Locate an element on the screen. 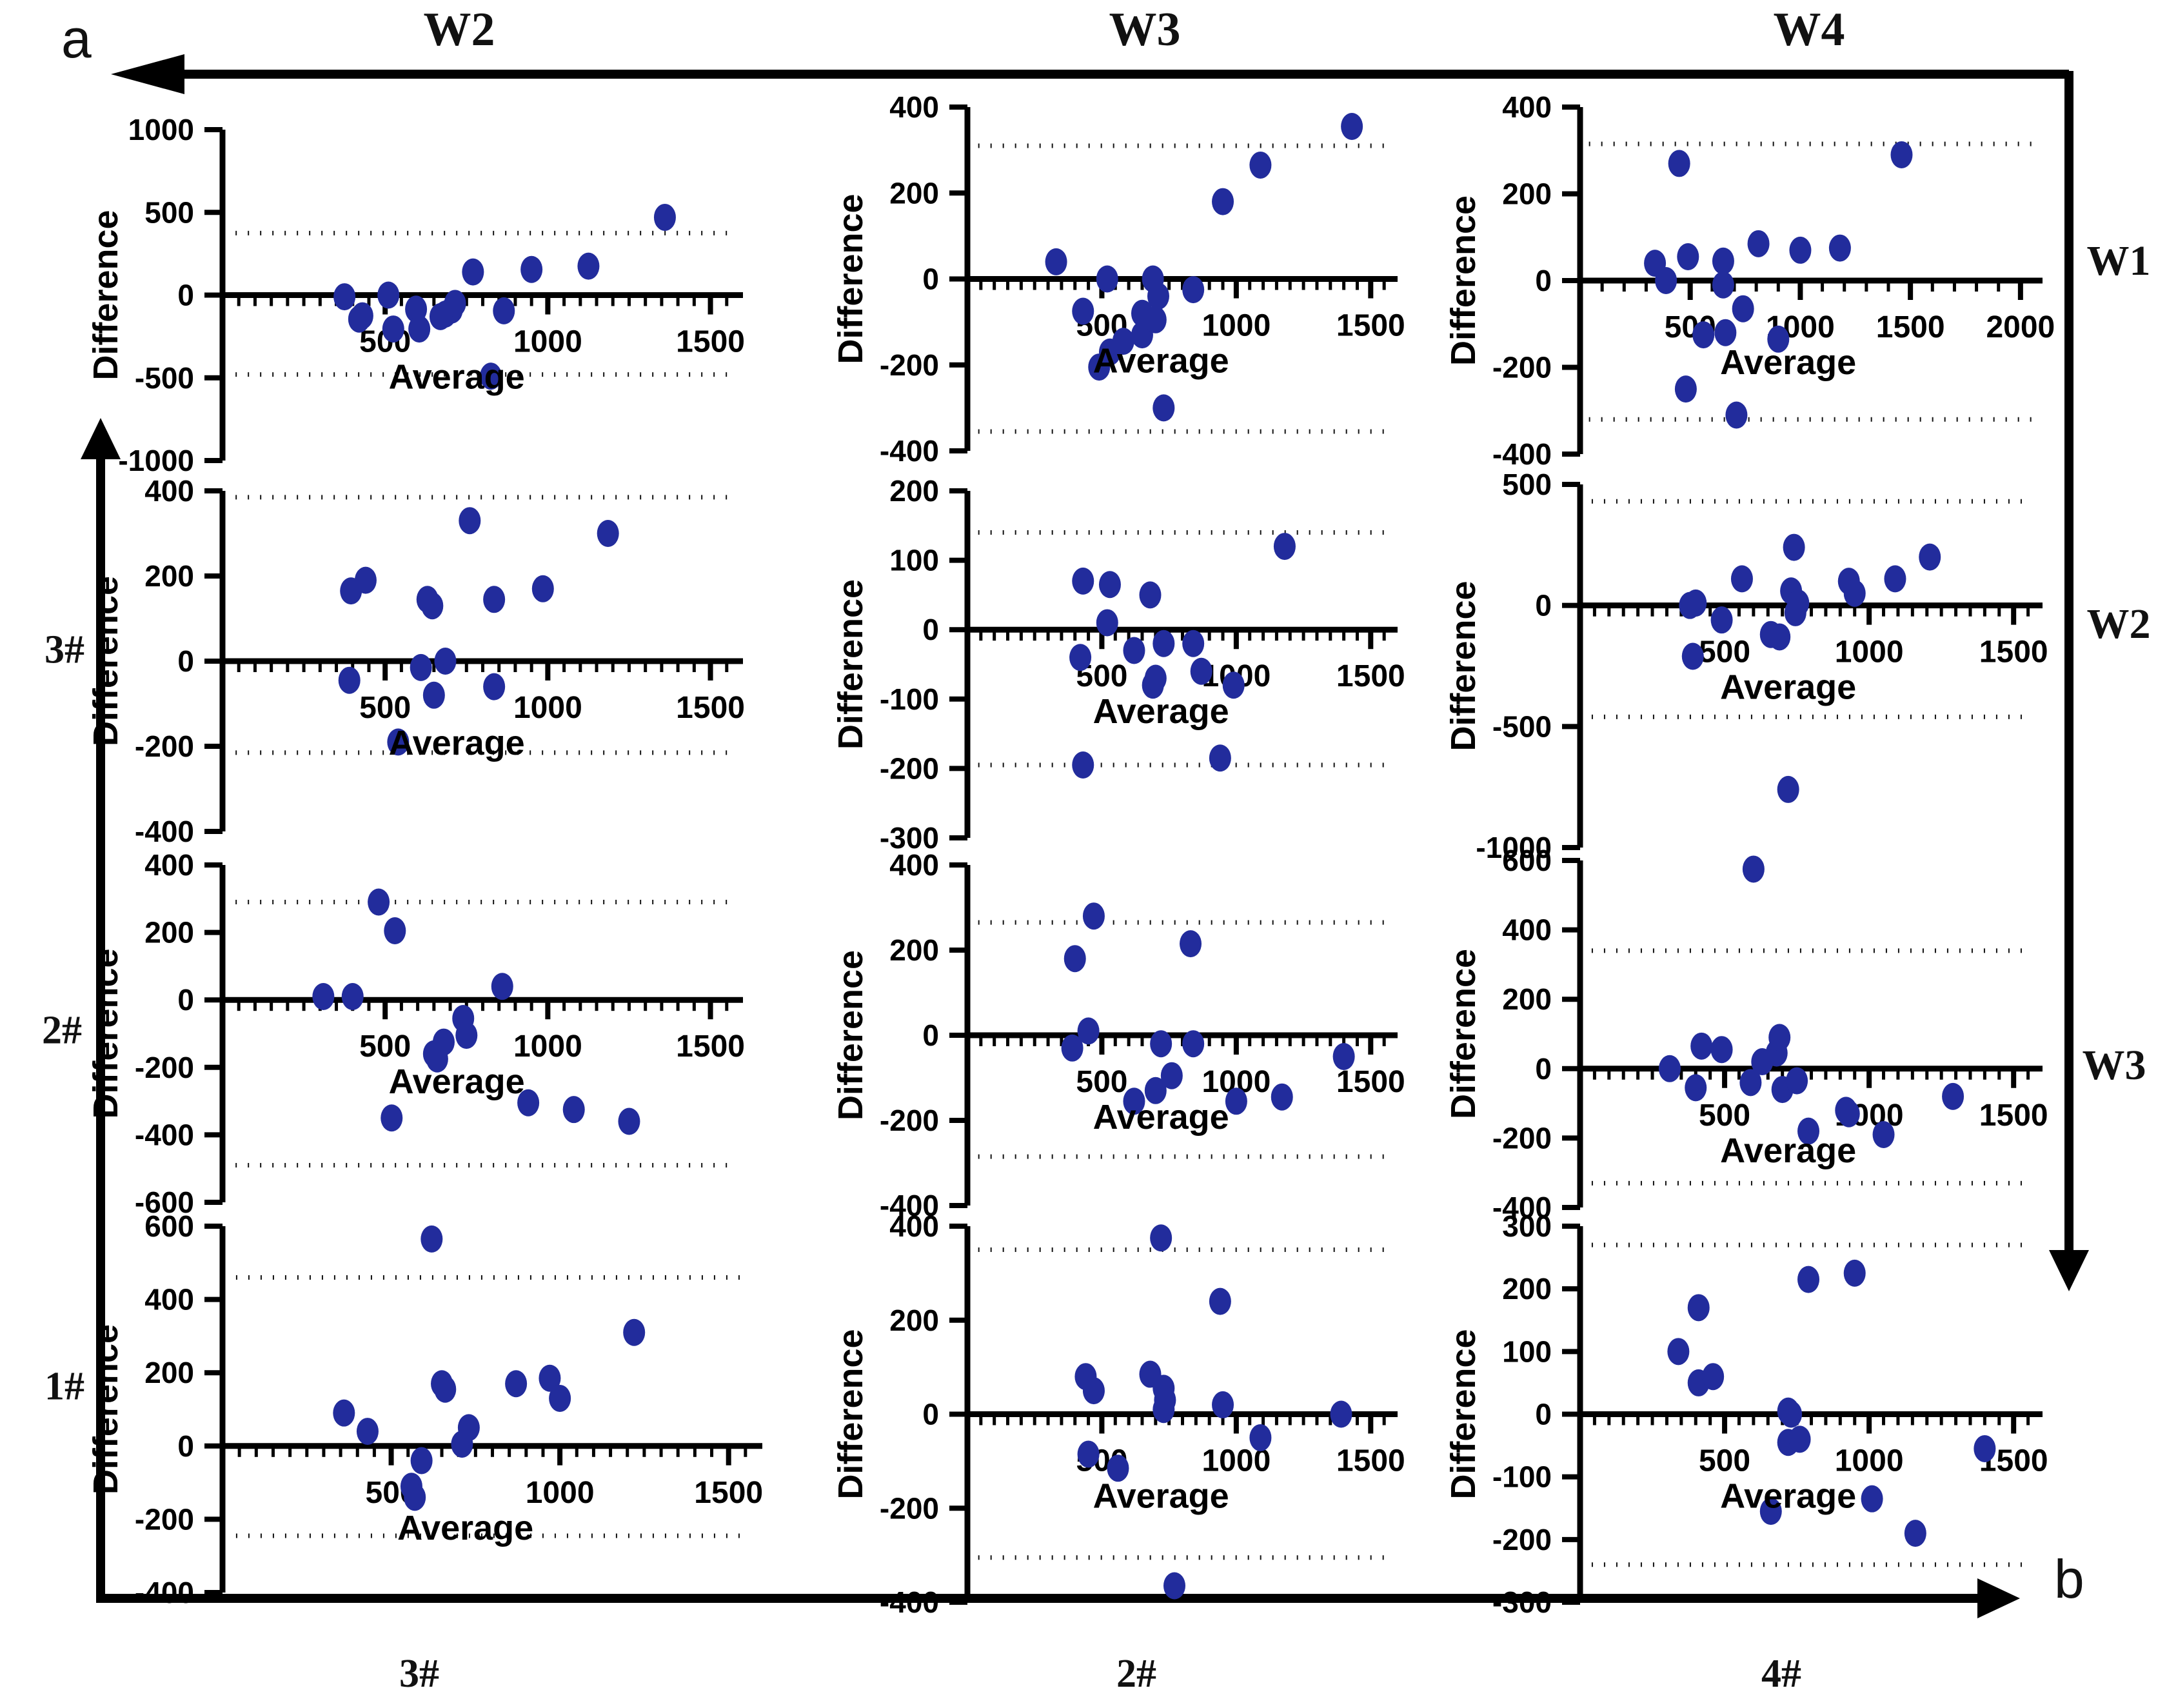 The height and width of the screenshot is (1708, 2167). right-arrow-down-head-icon is located at coordinates (2069, 1270).